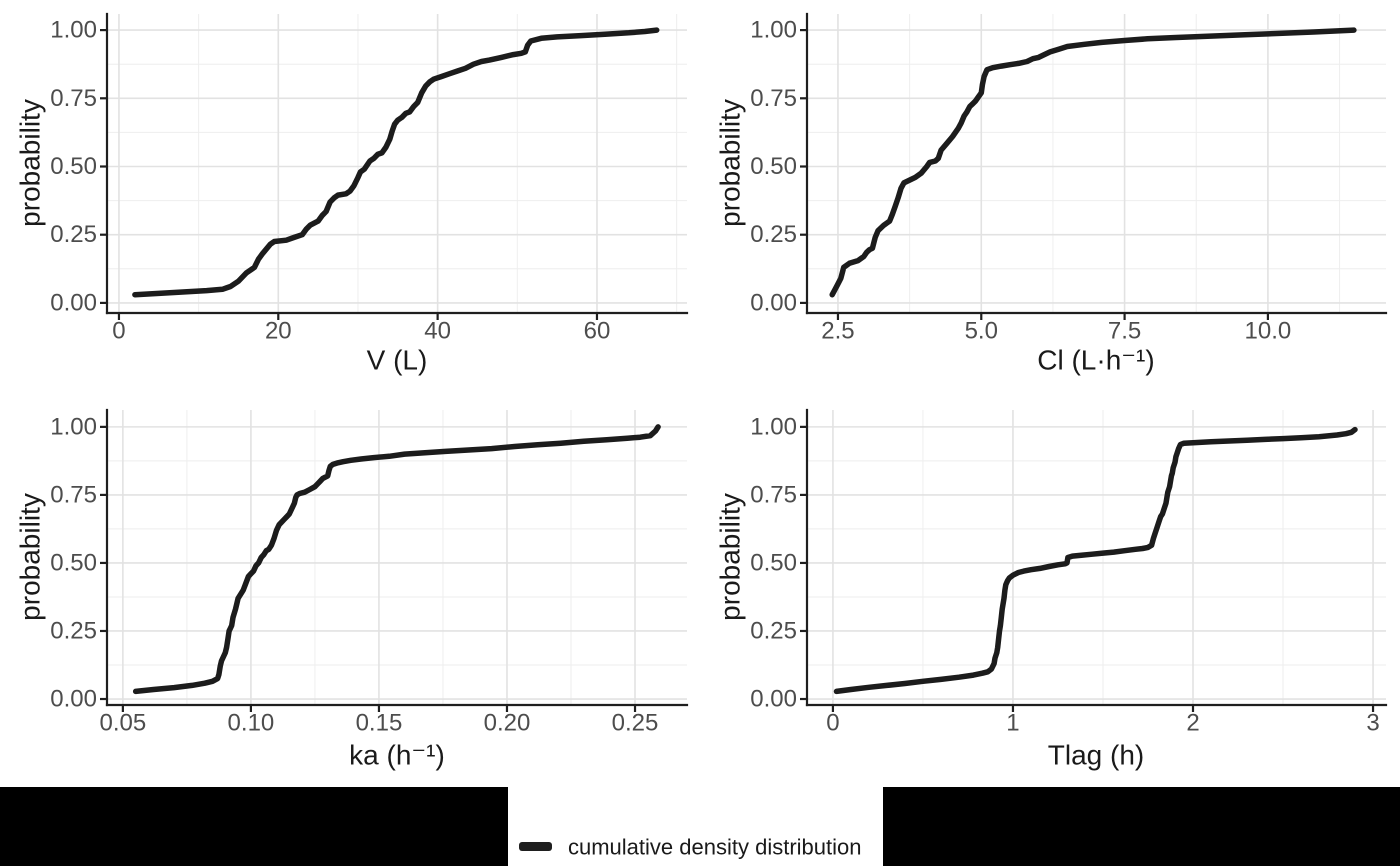  Describe the element at coordinates (397, 360) in the screenshot. I see `x-axis-title-v: V (L)` at that location.